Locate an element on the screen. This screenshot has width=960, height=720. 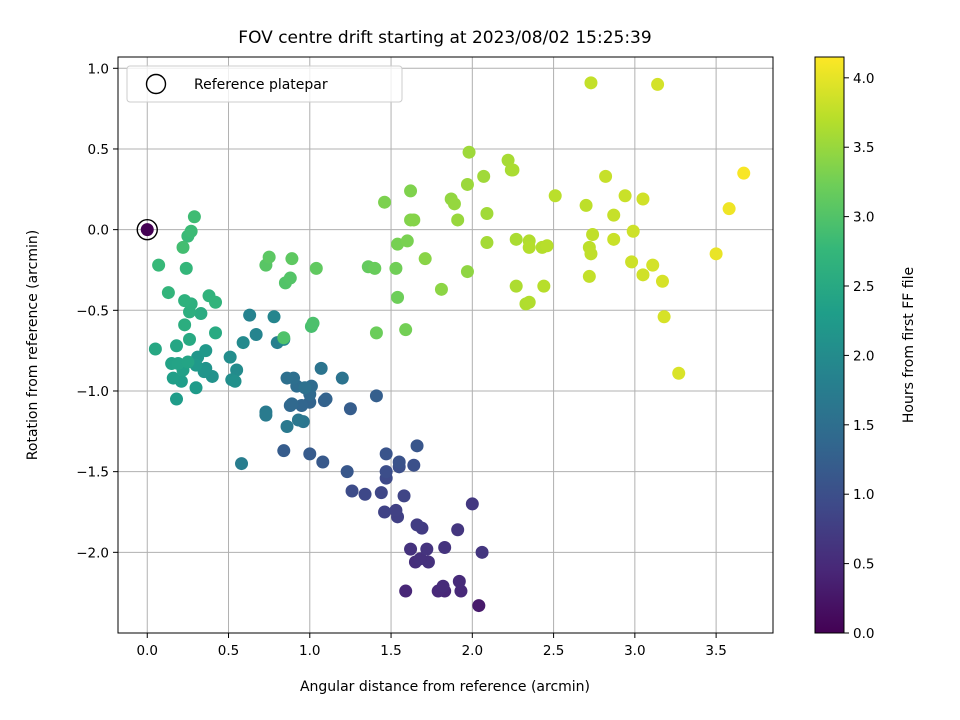
colorbar-label: Hours from first FF file is located at coordinates (909, 345).